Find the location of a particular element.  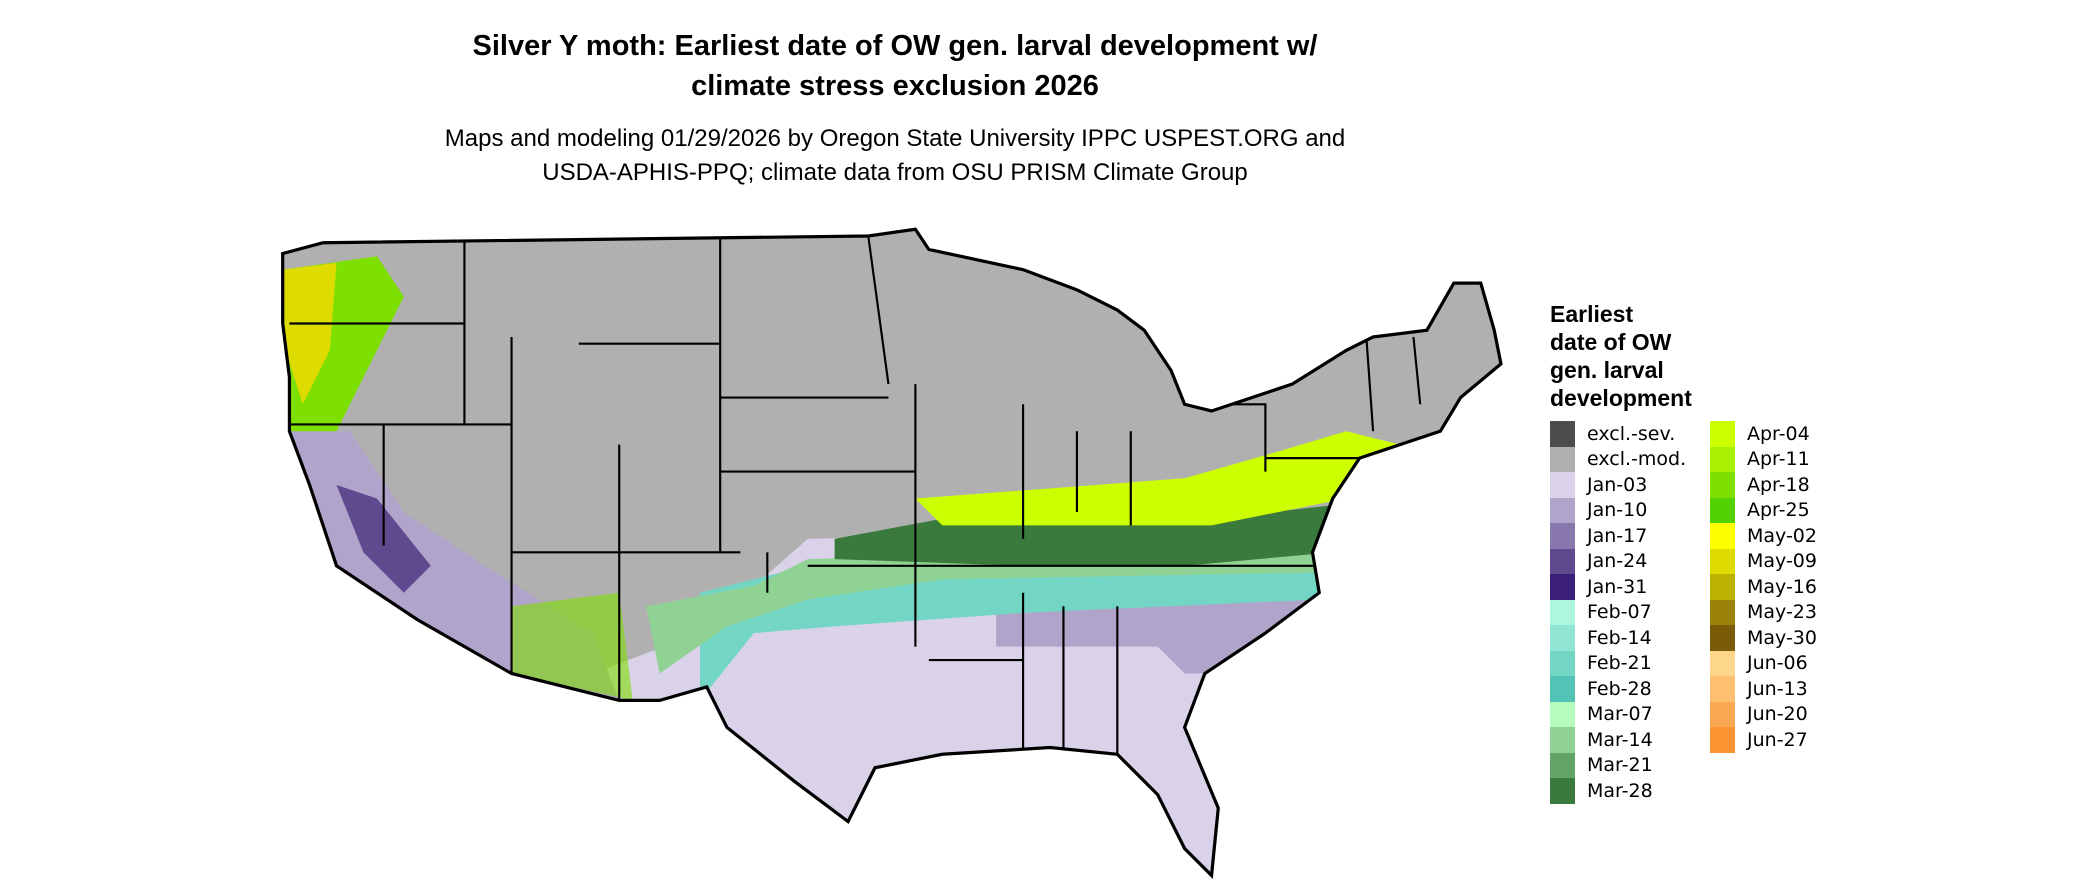

legend-label: Jun-13 is located at coordinates (1777, 688).